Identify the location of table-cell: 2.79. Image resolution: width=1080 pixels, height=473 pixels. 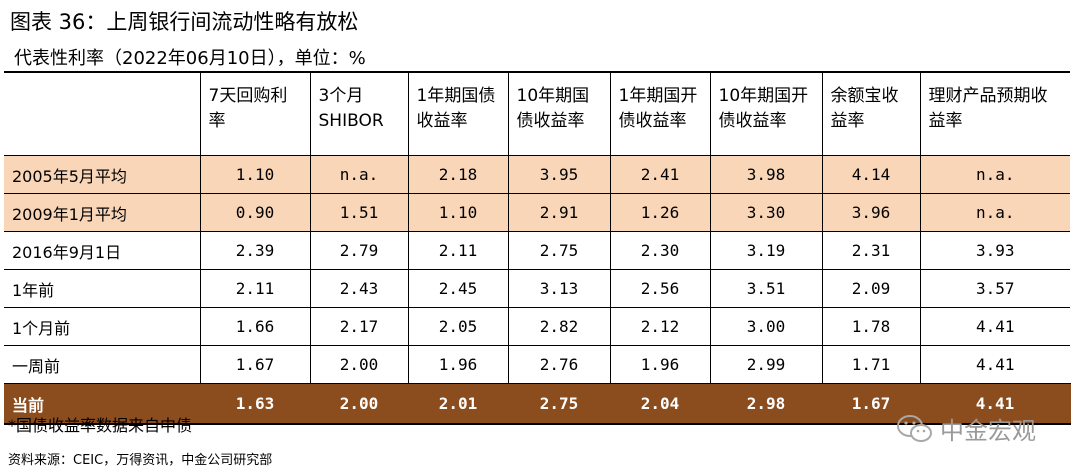
(359, 250).